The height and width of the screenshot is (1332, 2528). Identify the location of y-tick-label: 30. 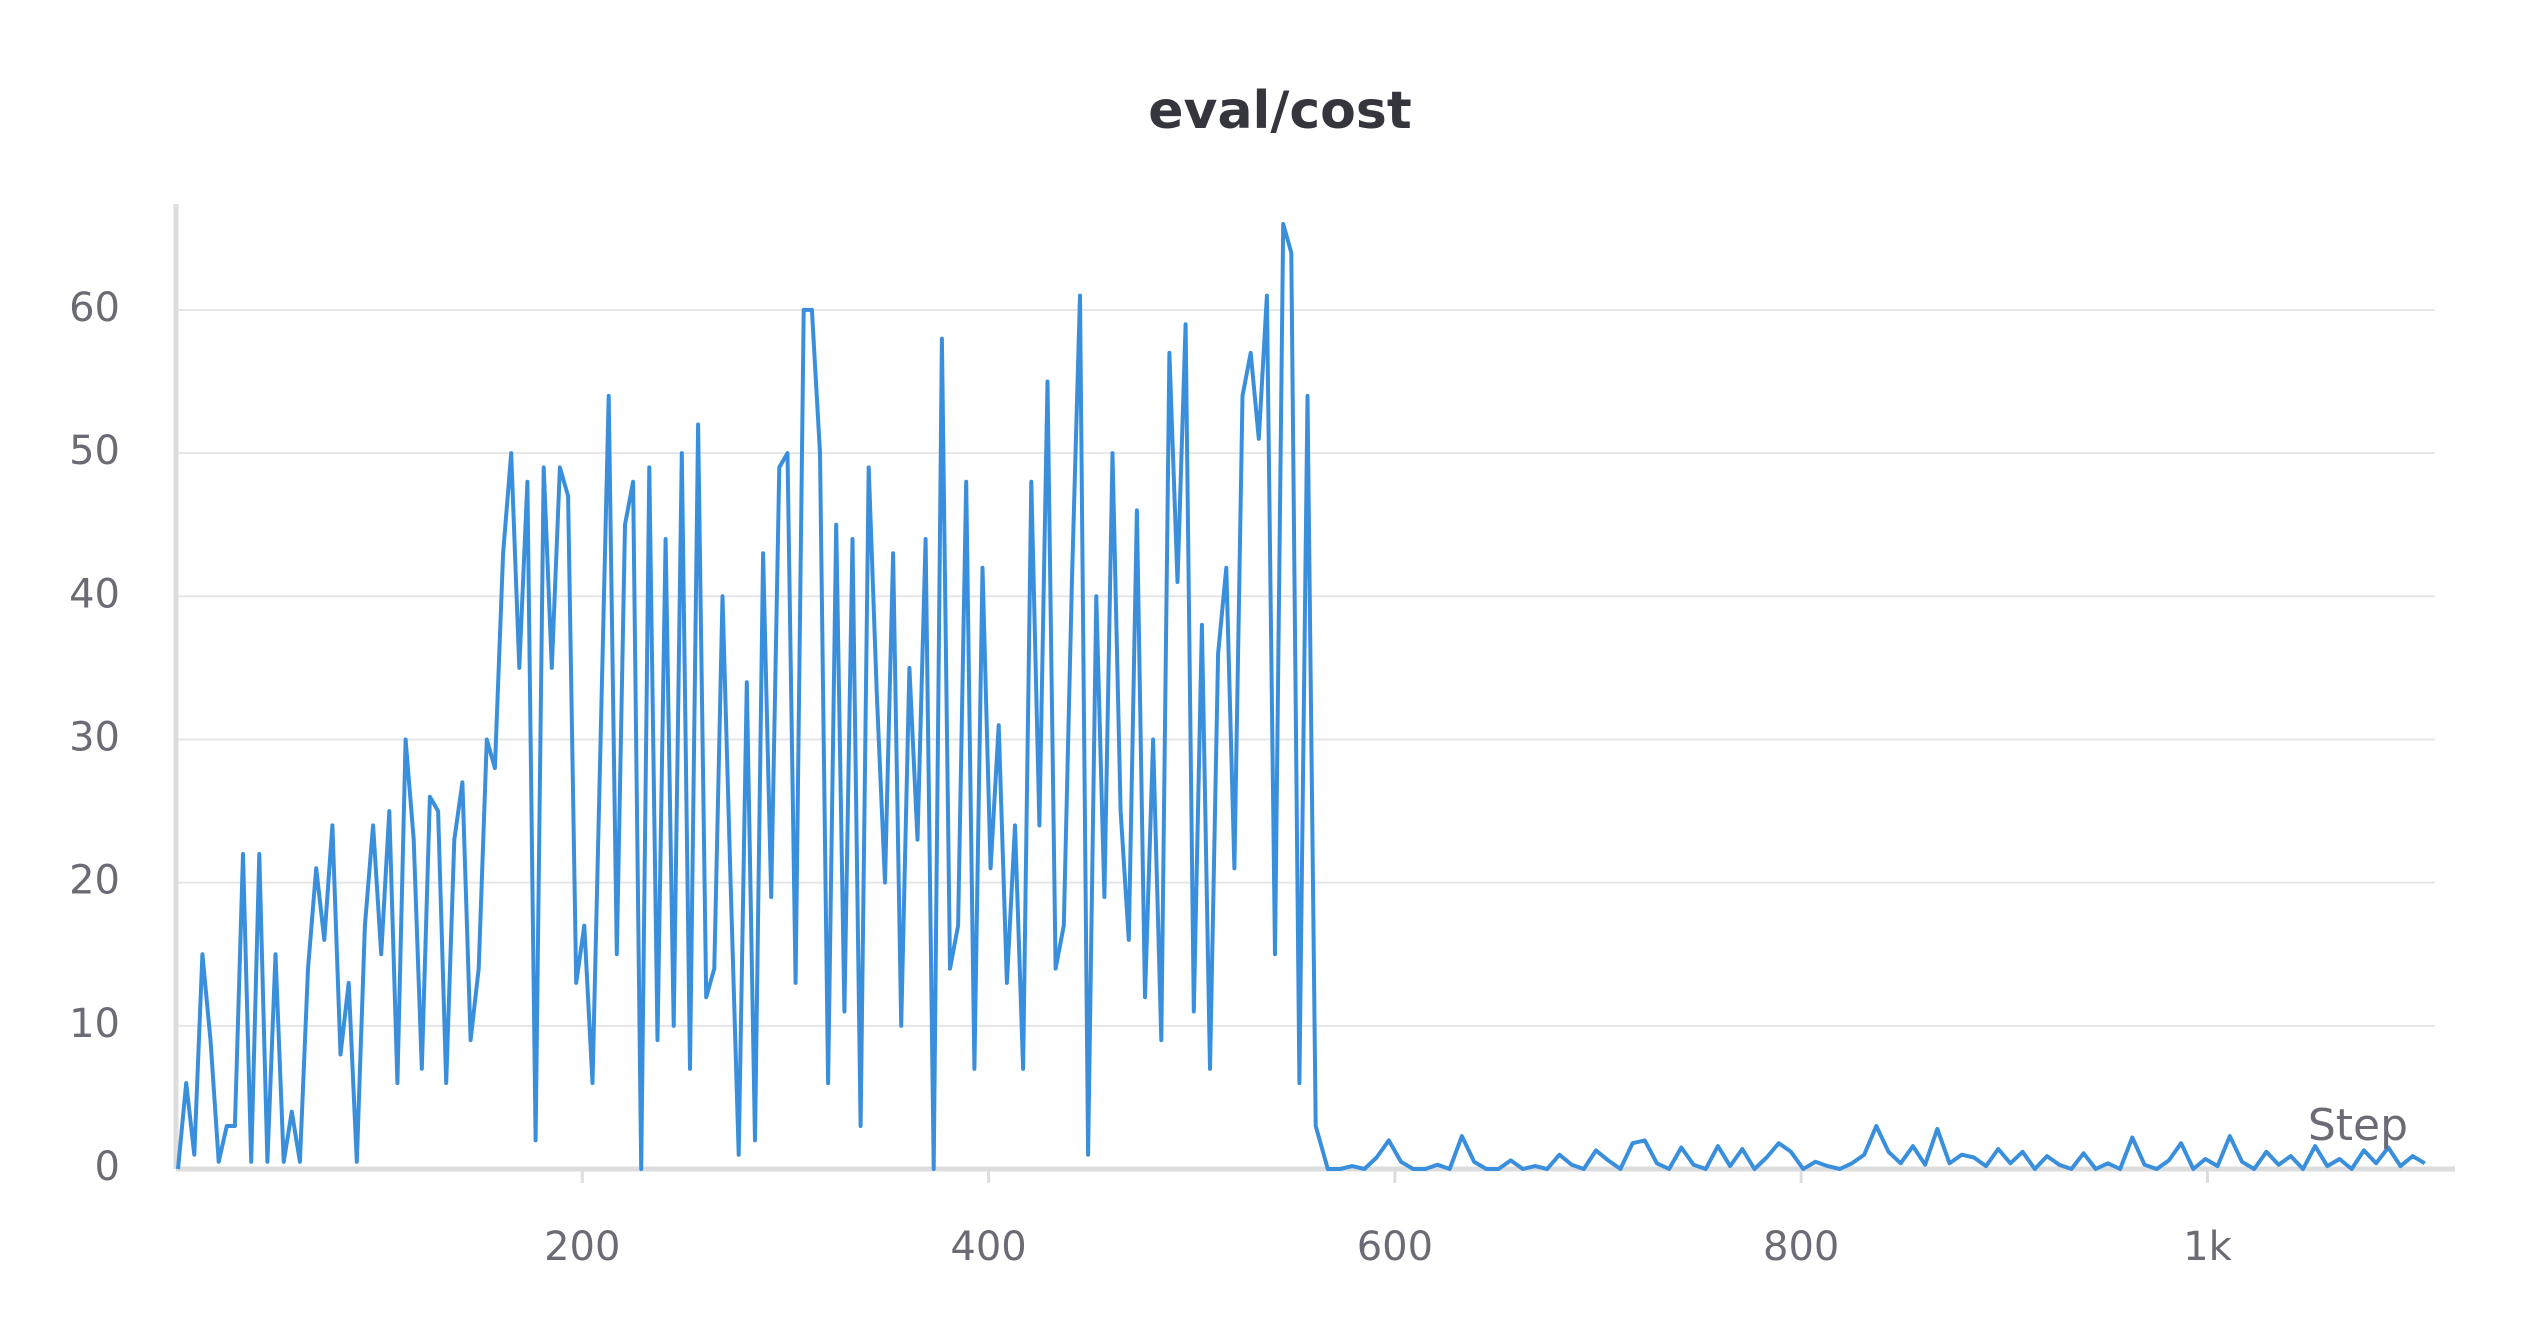
(94, 737).